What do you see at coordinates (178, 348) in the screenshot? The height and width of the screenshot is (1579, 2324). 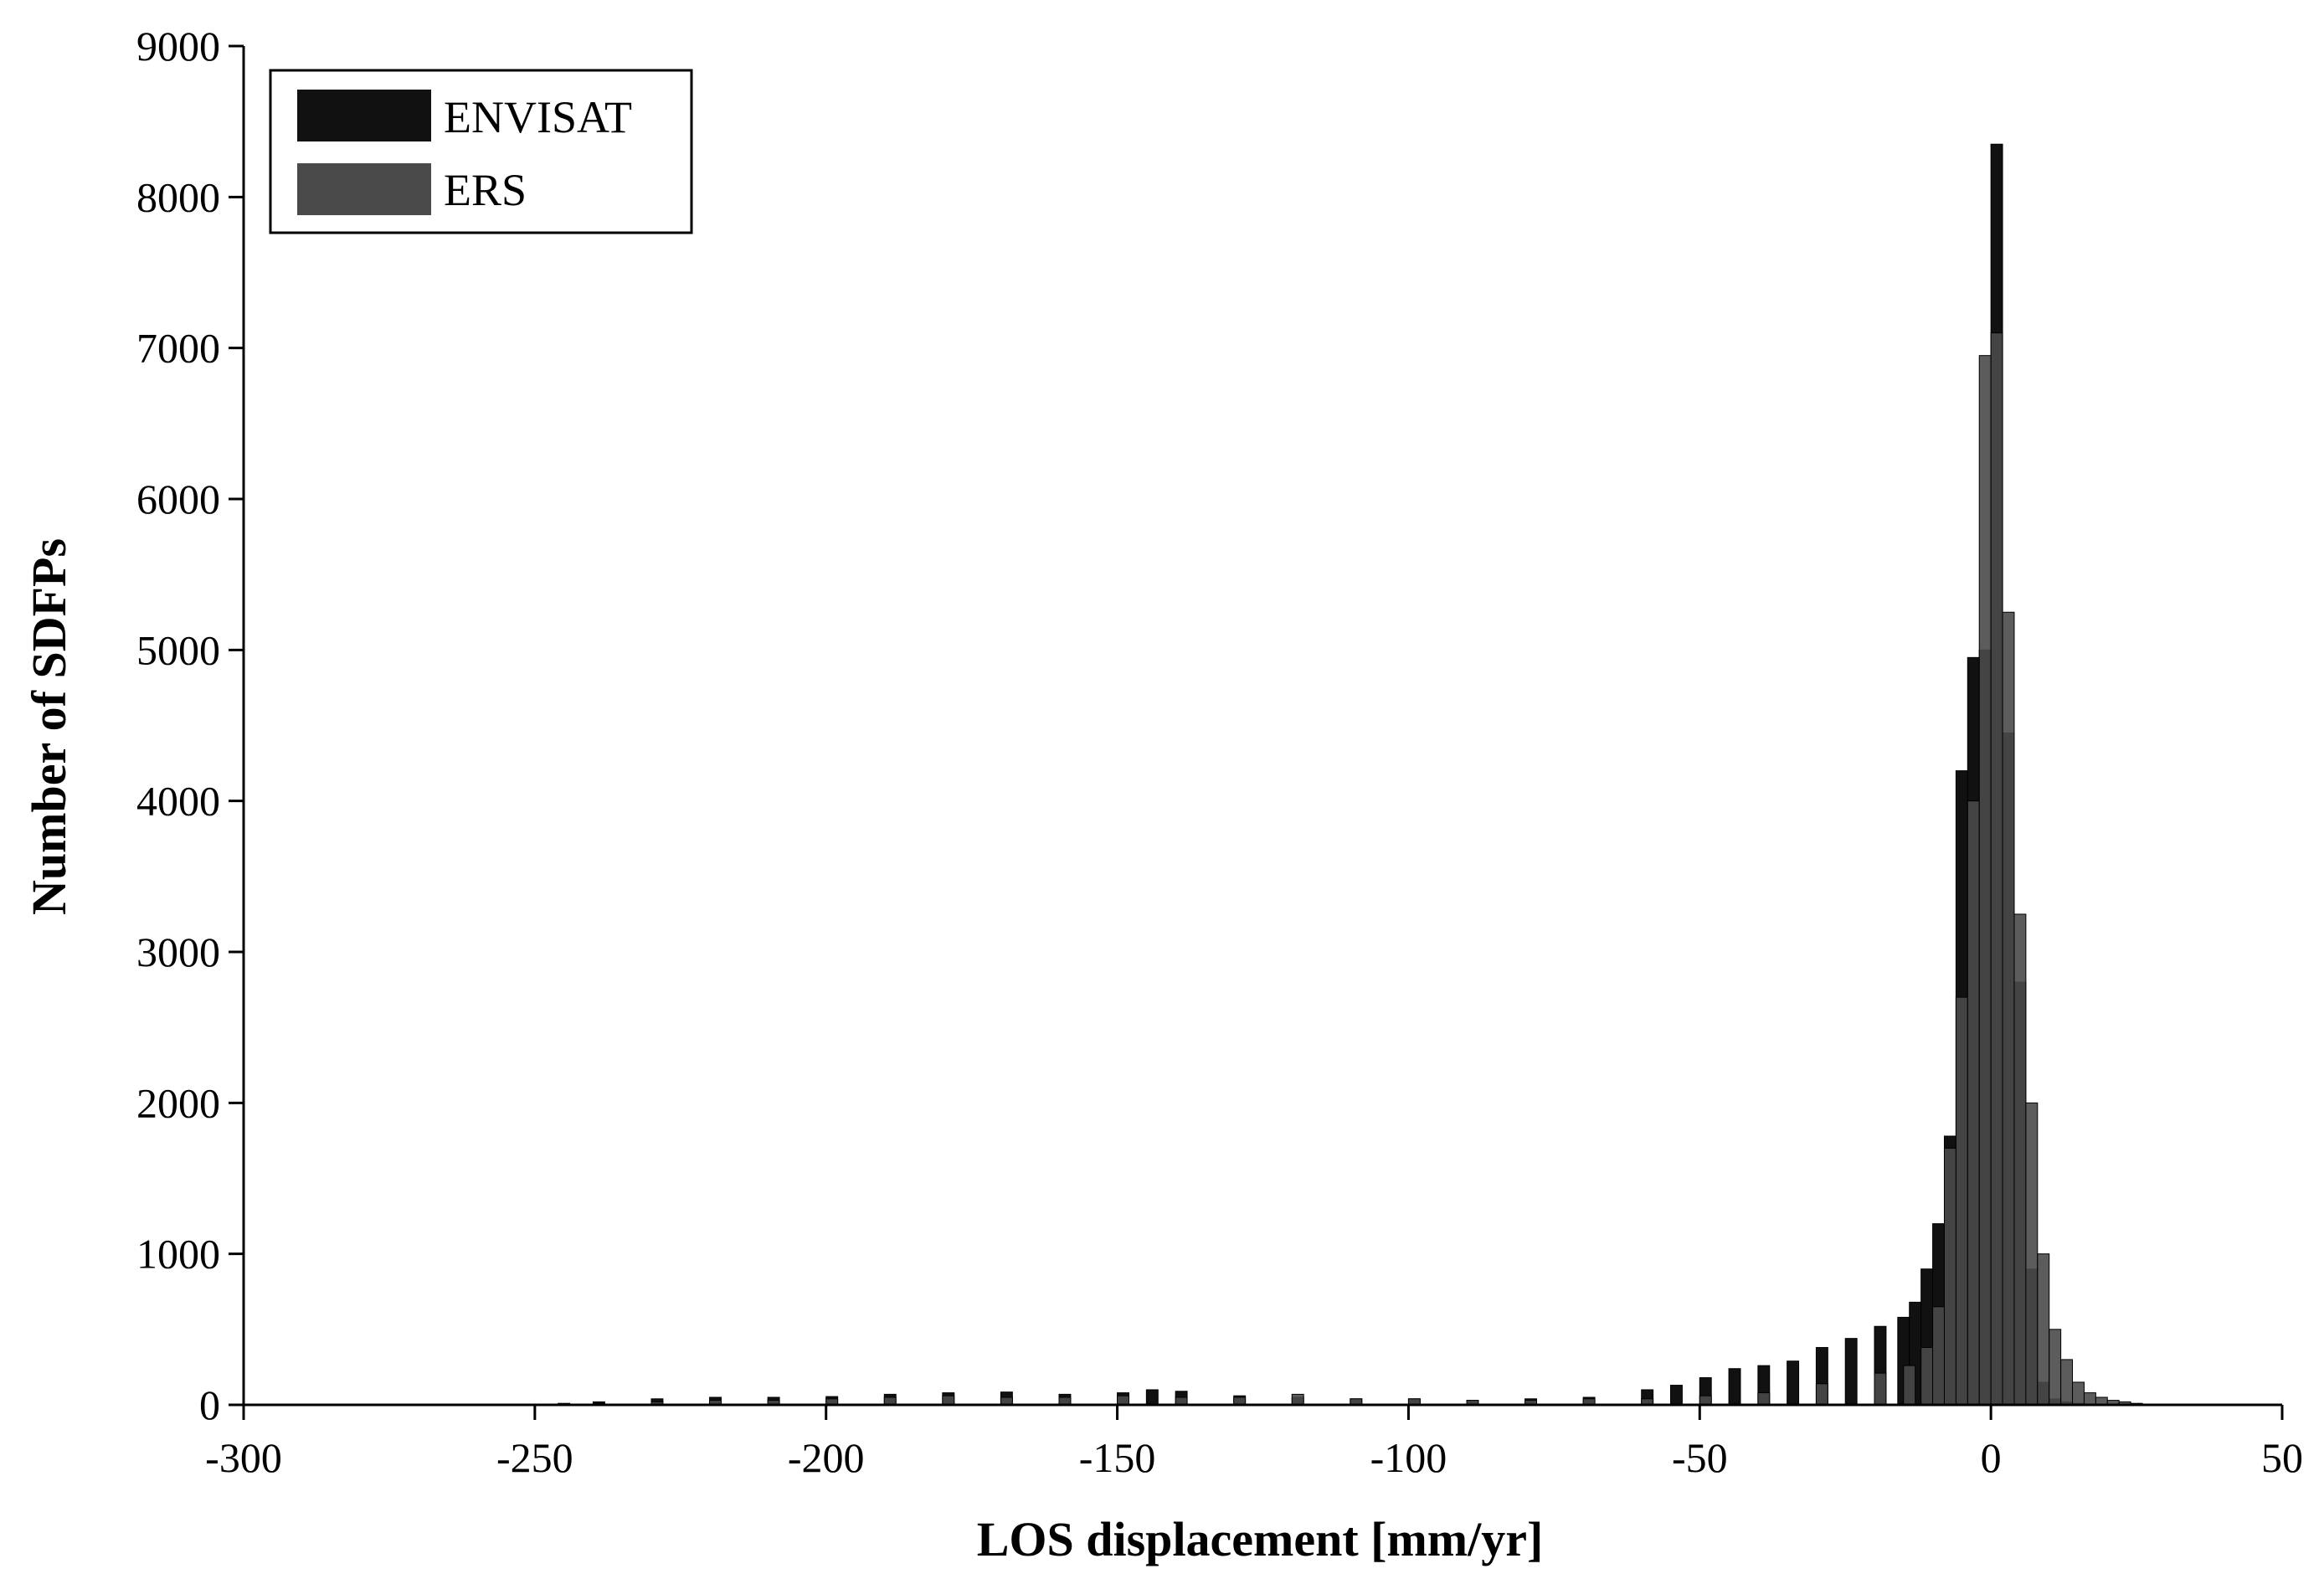 I see `y-tick-label-7: 7000` at bounding box center [178, 348].